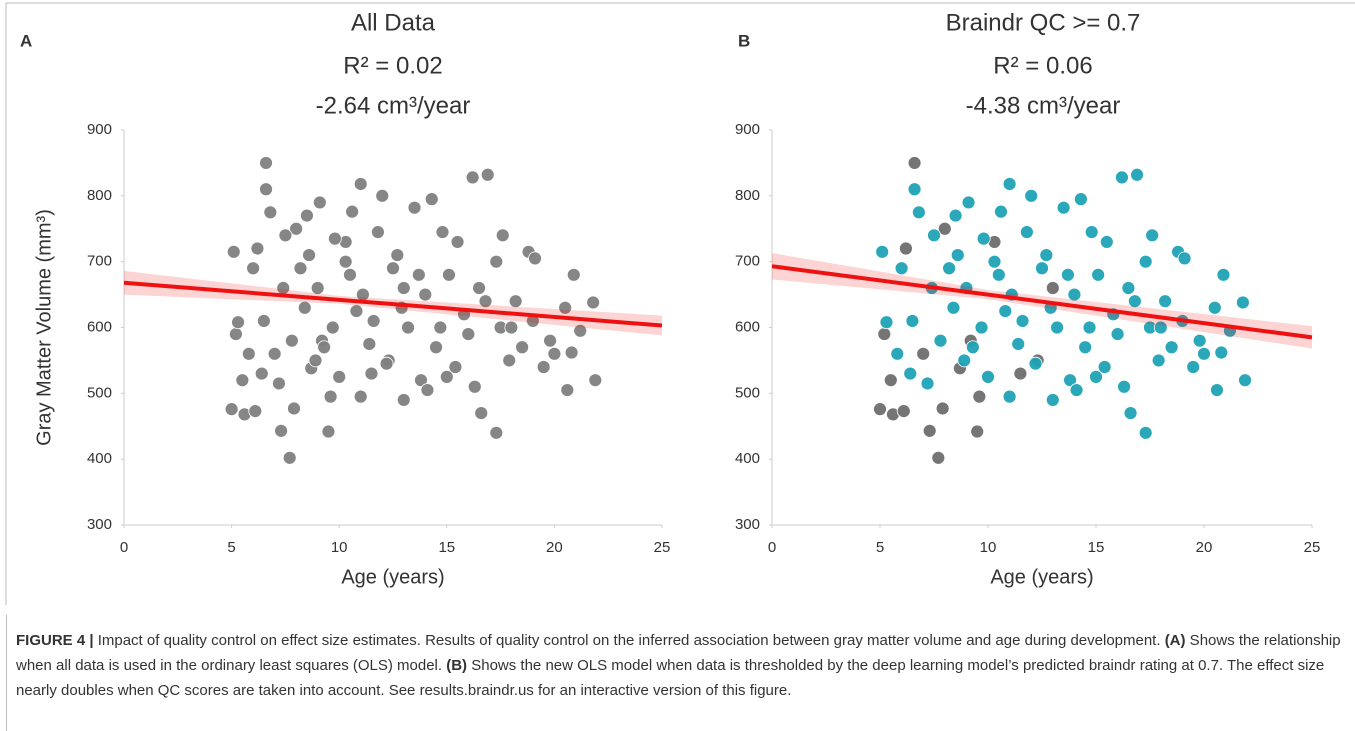  Describe the element at coordinates (99, 326) in the screenshot. I see `y-tick-label: 600` at that location.